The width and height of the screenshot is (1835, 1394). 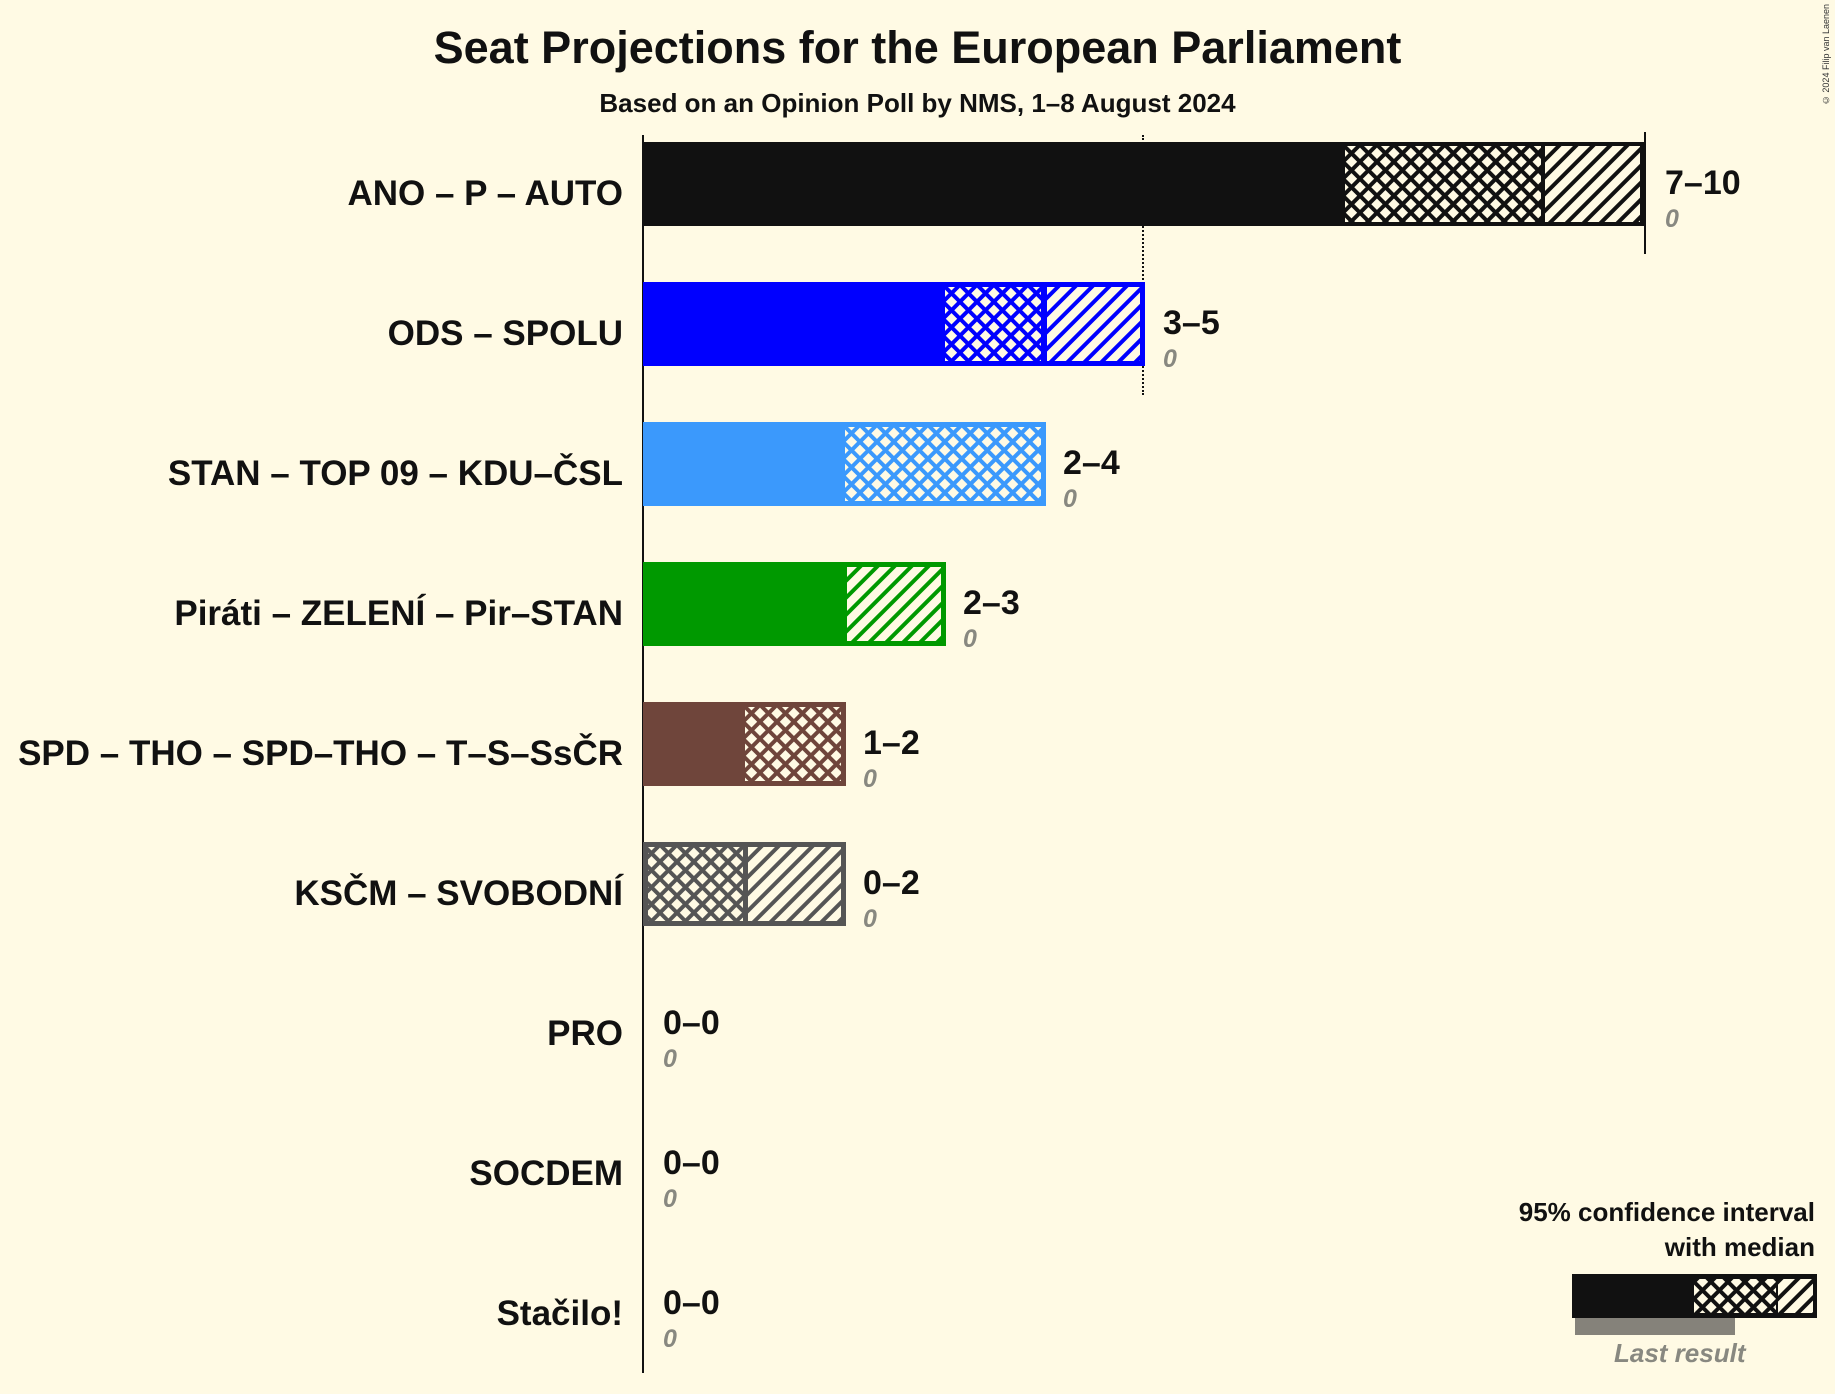 I want to click on bar-spd, so click(x=744, y=744).